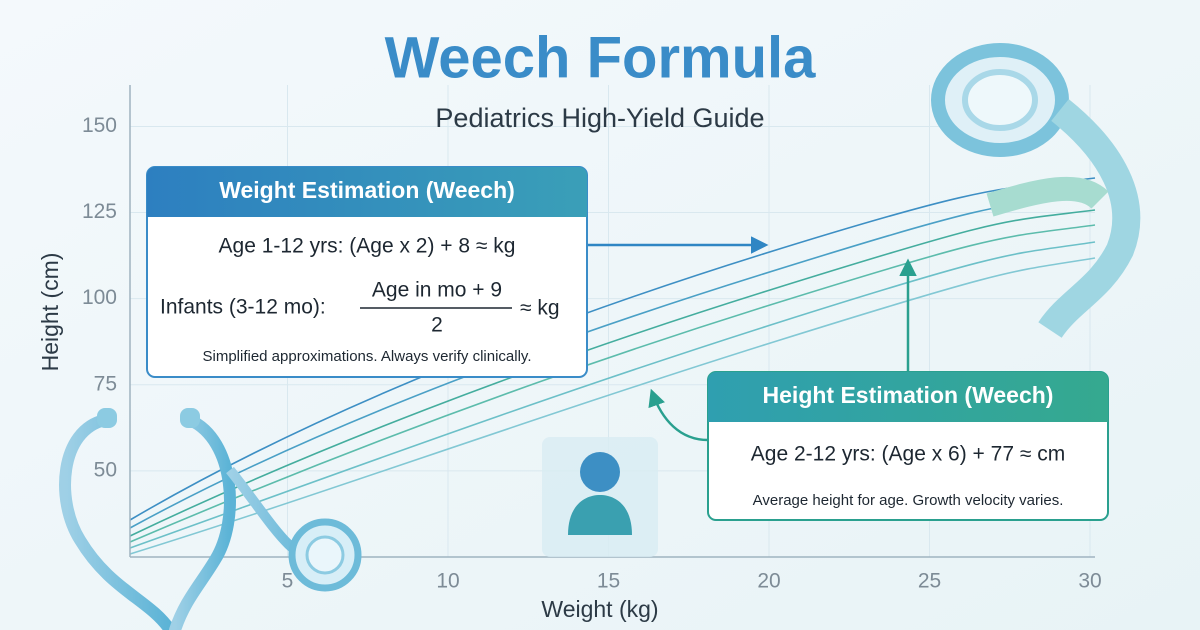  I want to click on x-tick-label: 30, so click(1089, 581).